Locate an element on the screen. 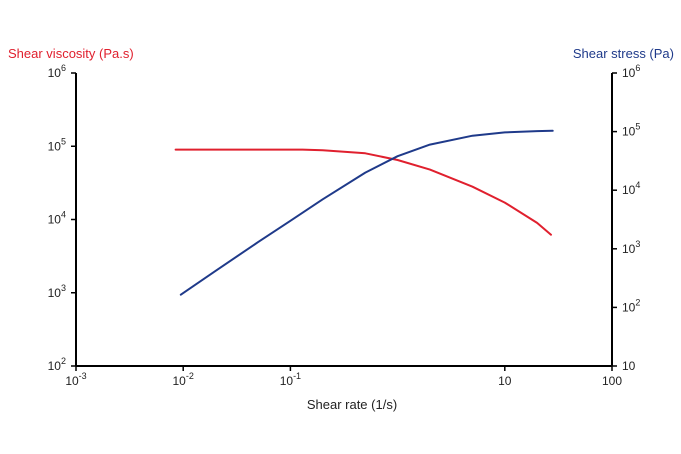  y-left-tick-label: 10³ is located at coordinates (57, 291).